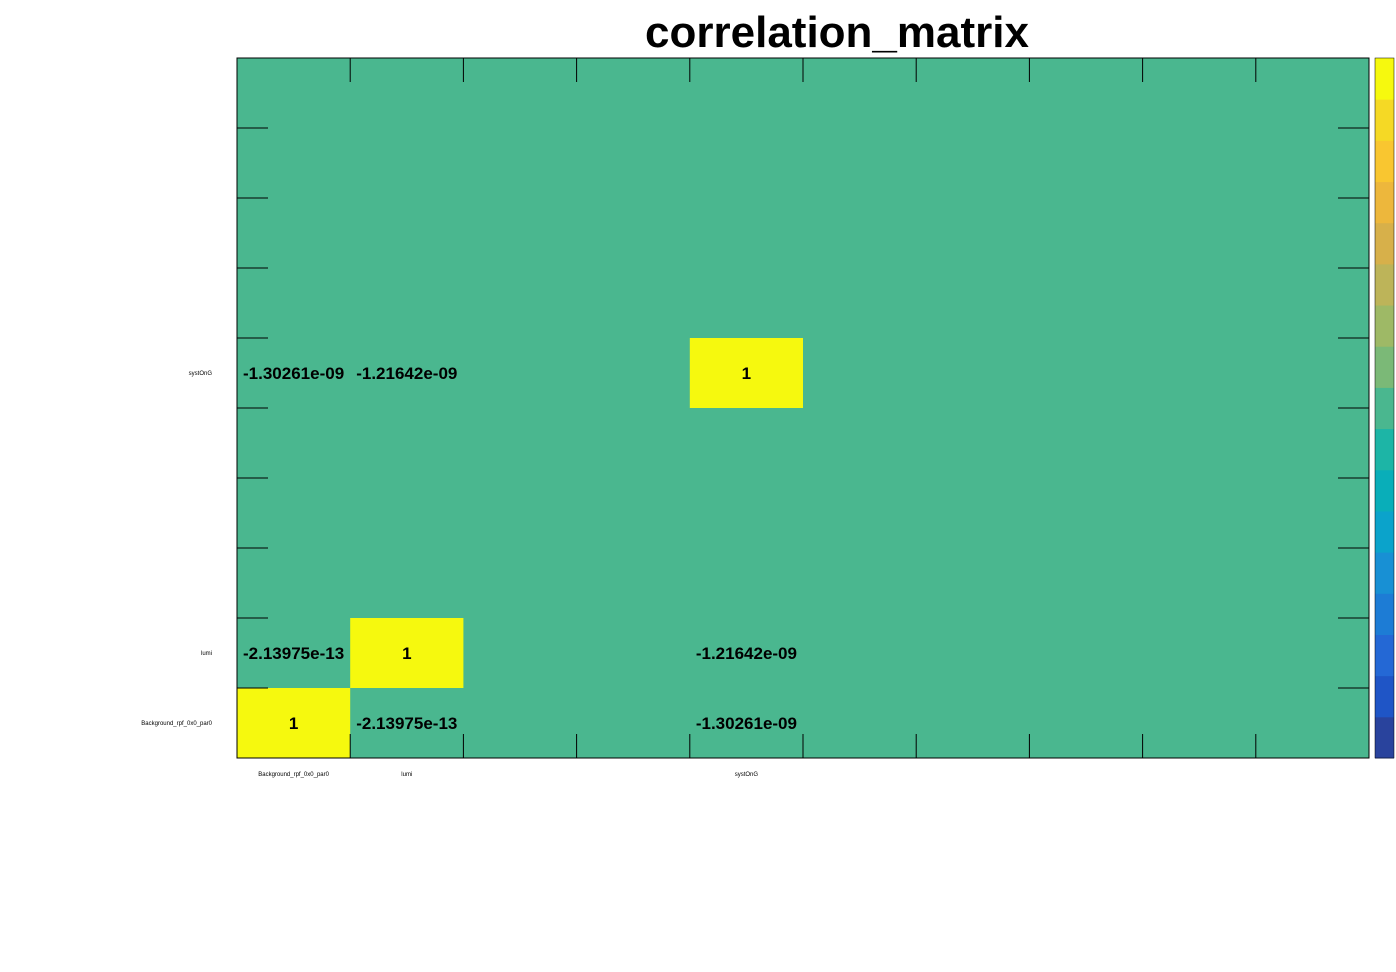 This screenshot has height=972, width=1396. Describe the element at coordinates (508, 775) in the screenshot. I see `x-axis-labels: Background_rpf_0x0_par0 lumi systOnG` at that location.